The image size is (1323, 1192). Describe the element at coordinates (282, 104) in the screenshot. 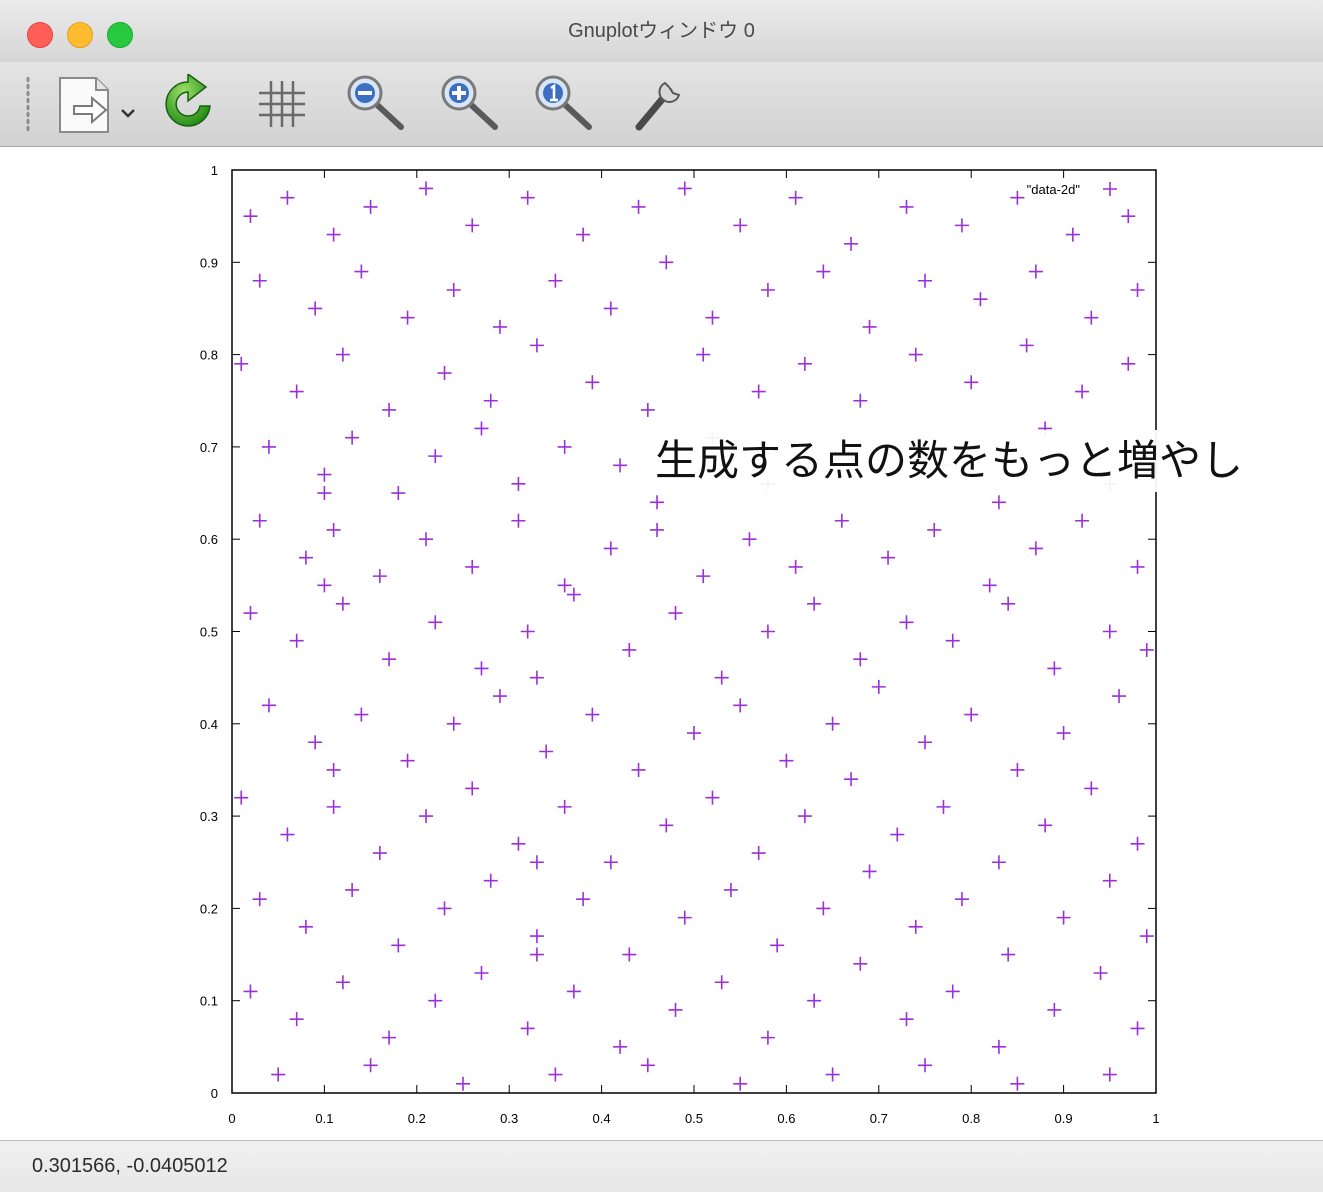

I see `grid-toggle-button` at that location.